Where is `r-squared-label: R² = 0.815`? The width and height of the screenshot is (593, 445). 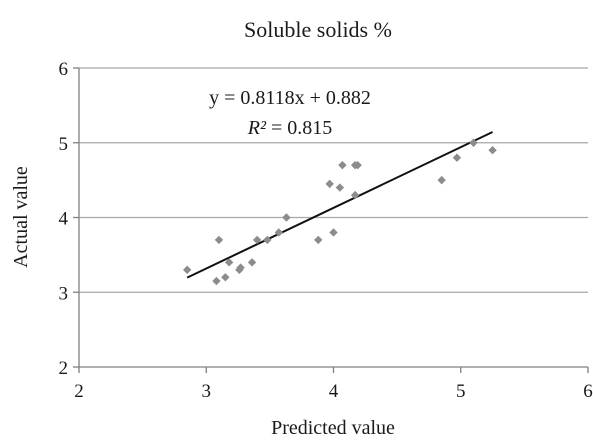
r-squared-label: R² = 0.815 is located at coordinates (290, 128).